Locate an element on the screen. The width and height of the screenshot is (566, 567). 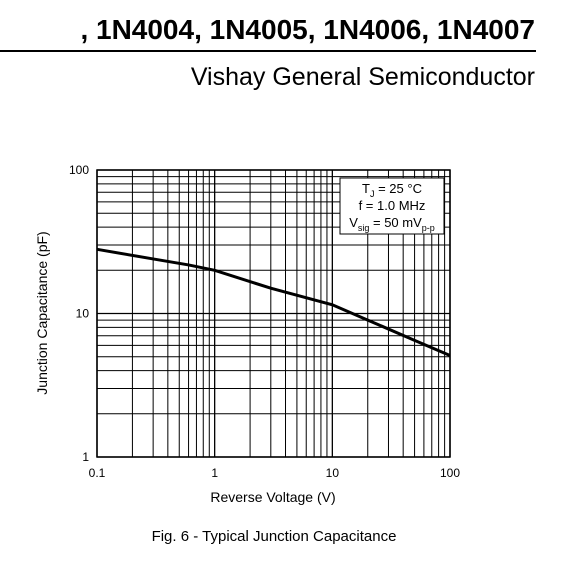
x-axis-label: Reverse Voltage (V) is located at coordinates (272, 497).